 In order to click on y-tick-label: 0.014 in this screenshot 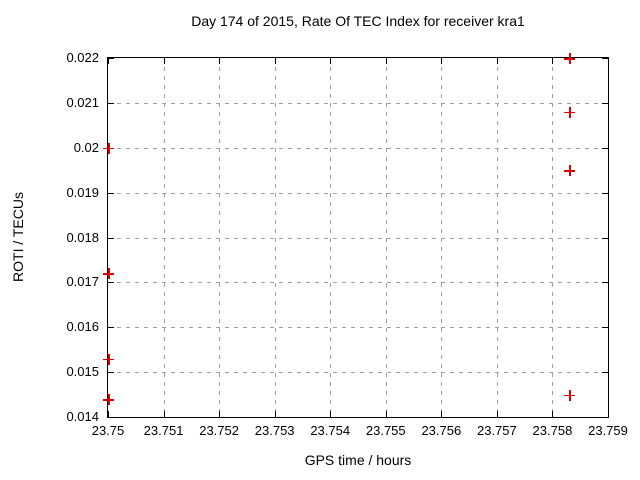, I will do `click(82, 416)`.